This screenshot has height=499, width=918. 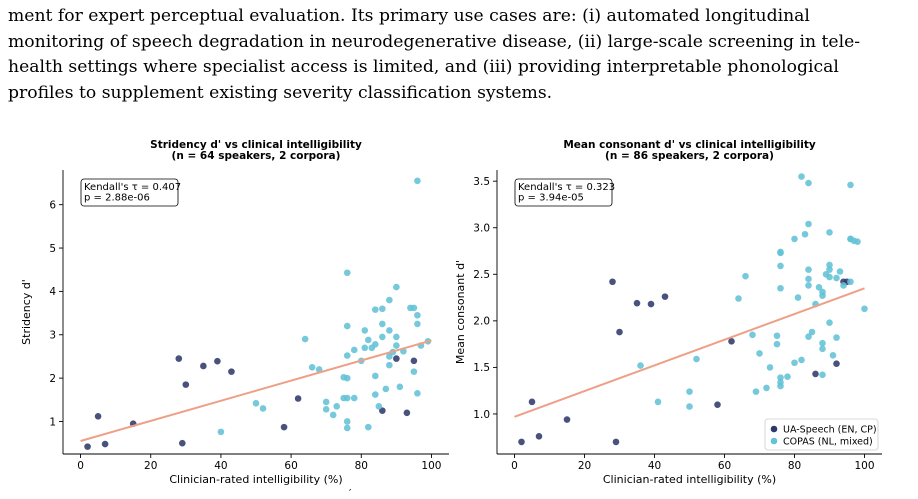 I want to click on chart2-legend-marker-copas, so click(x=774, y=441).